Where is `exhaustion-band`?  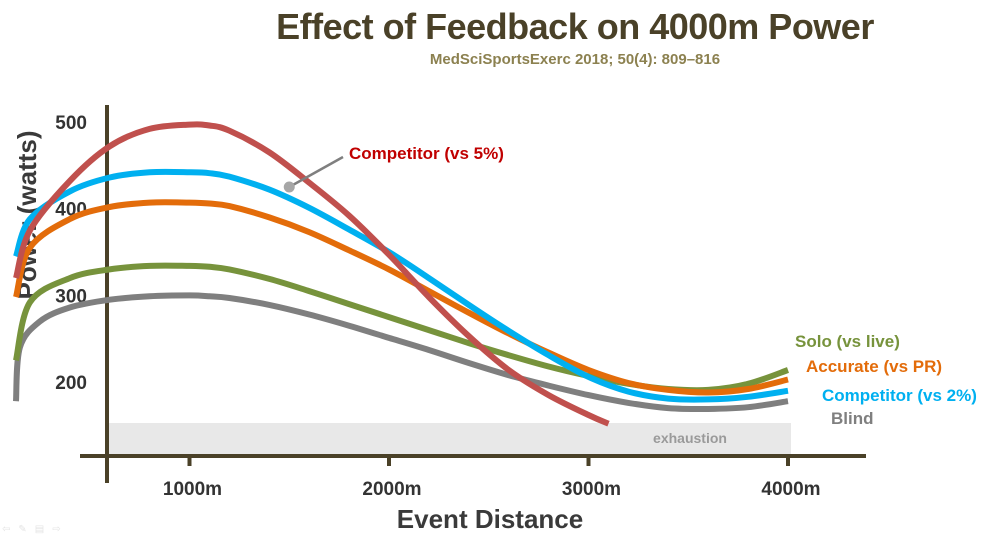 exhaustion-band is located at coordinates (450, 438).